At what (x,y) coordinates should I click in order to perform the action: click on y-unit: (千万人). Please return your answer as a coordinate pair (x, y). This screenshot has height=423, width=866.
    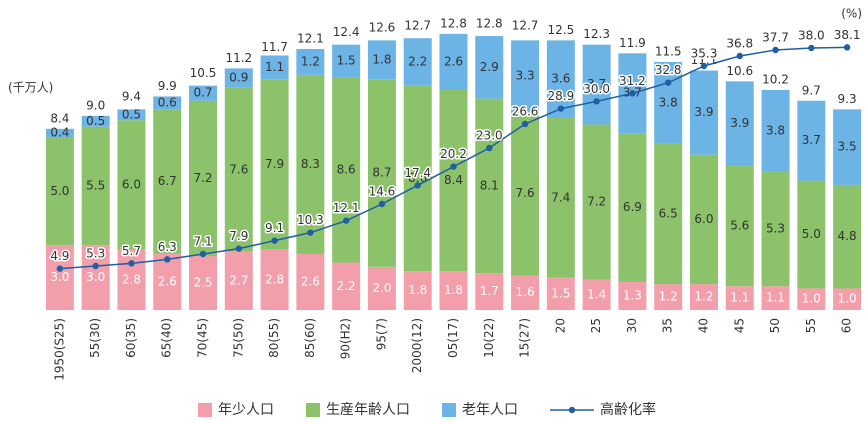
    Looking at the image, I should click on (30, 88).